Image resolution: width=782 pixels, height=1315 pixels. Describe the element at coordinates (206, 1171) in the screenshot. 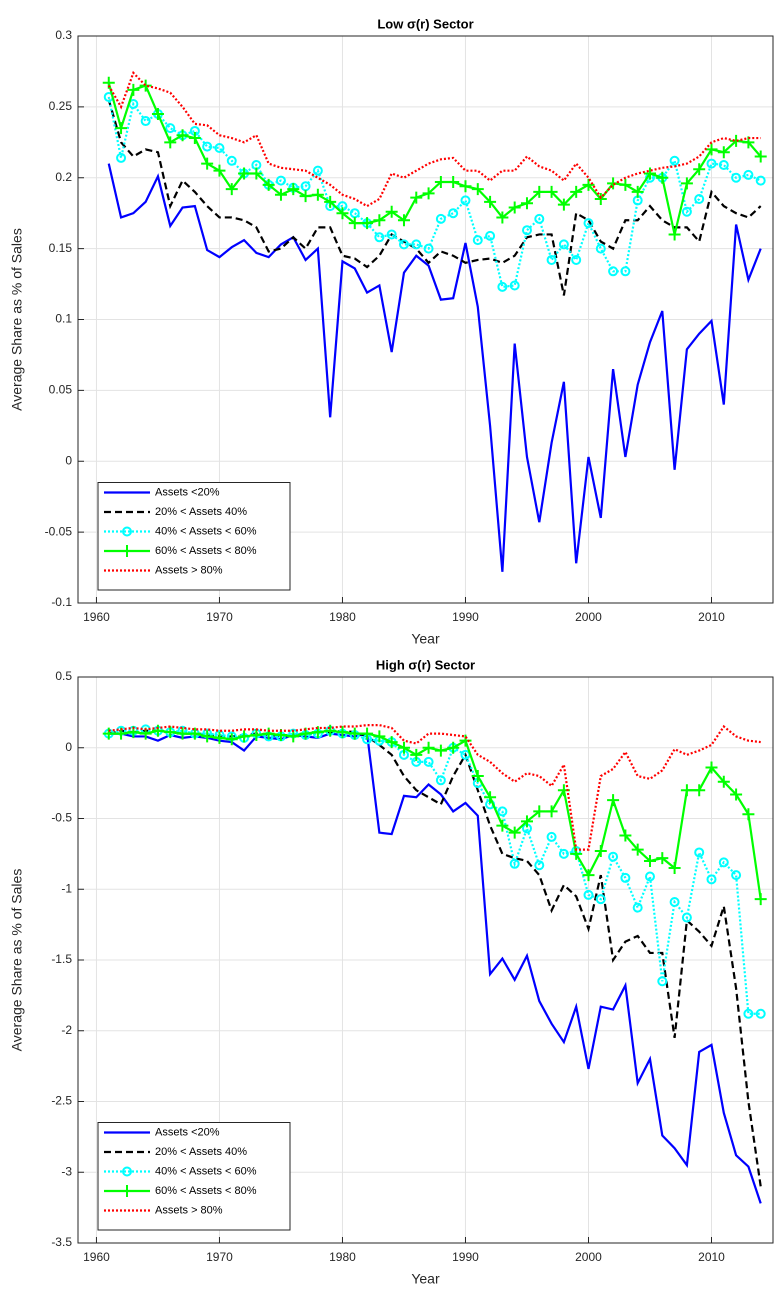

I see `legend-label: 40% < Assets < 60%` at that location.